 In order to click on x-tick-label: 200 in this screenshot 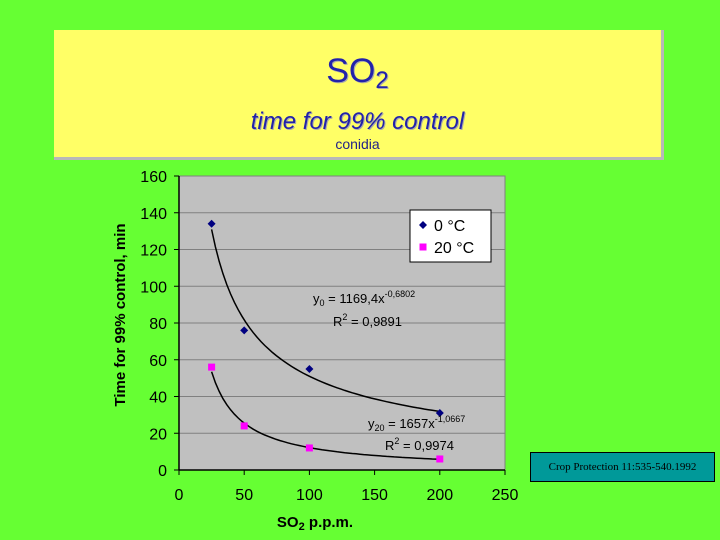, I will do `click(439, 495)`.